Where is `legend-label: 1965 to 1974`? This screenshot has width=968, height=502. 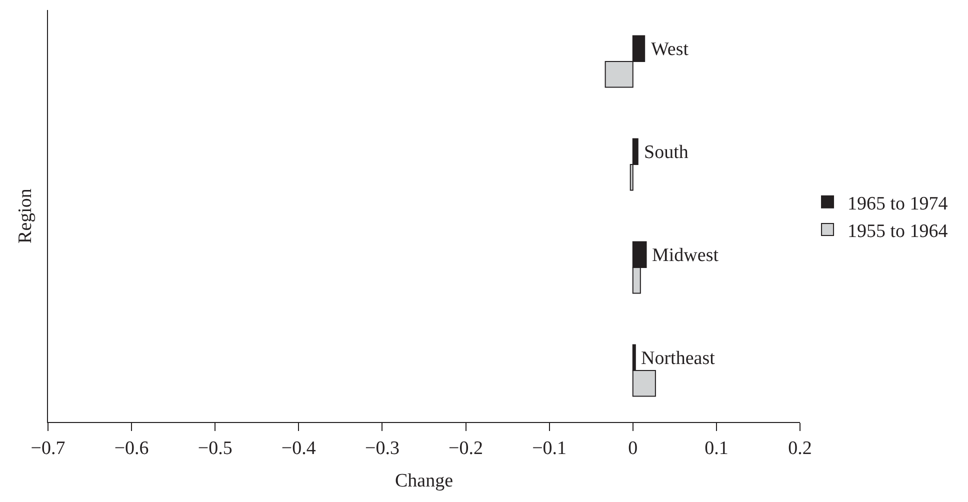 legend-label: 1965 to 1974 is located at coordinates (898, 203).